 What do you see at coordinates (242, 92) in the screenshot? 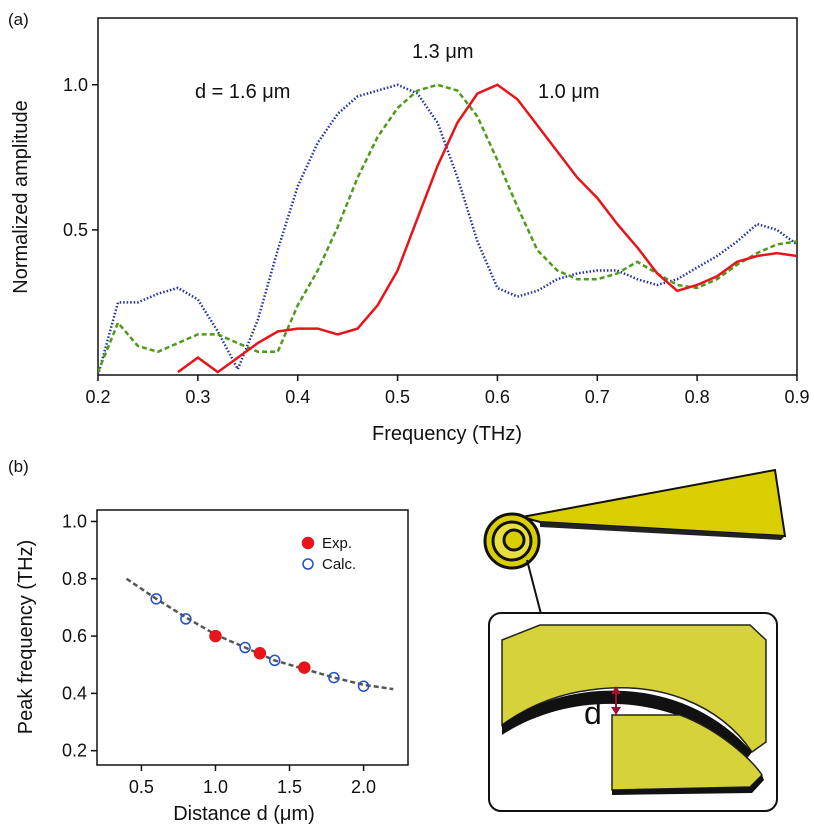
I see `series-label: d = 1.6 μm` at bounding box center [242, 92].